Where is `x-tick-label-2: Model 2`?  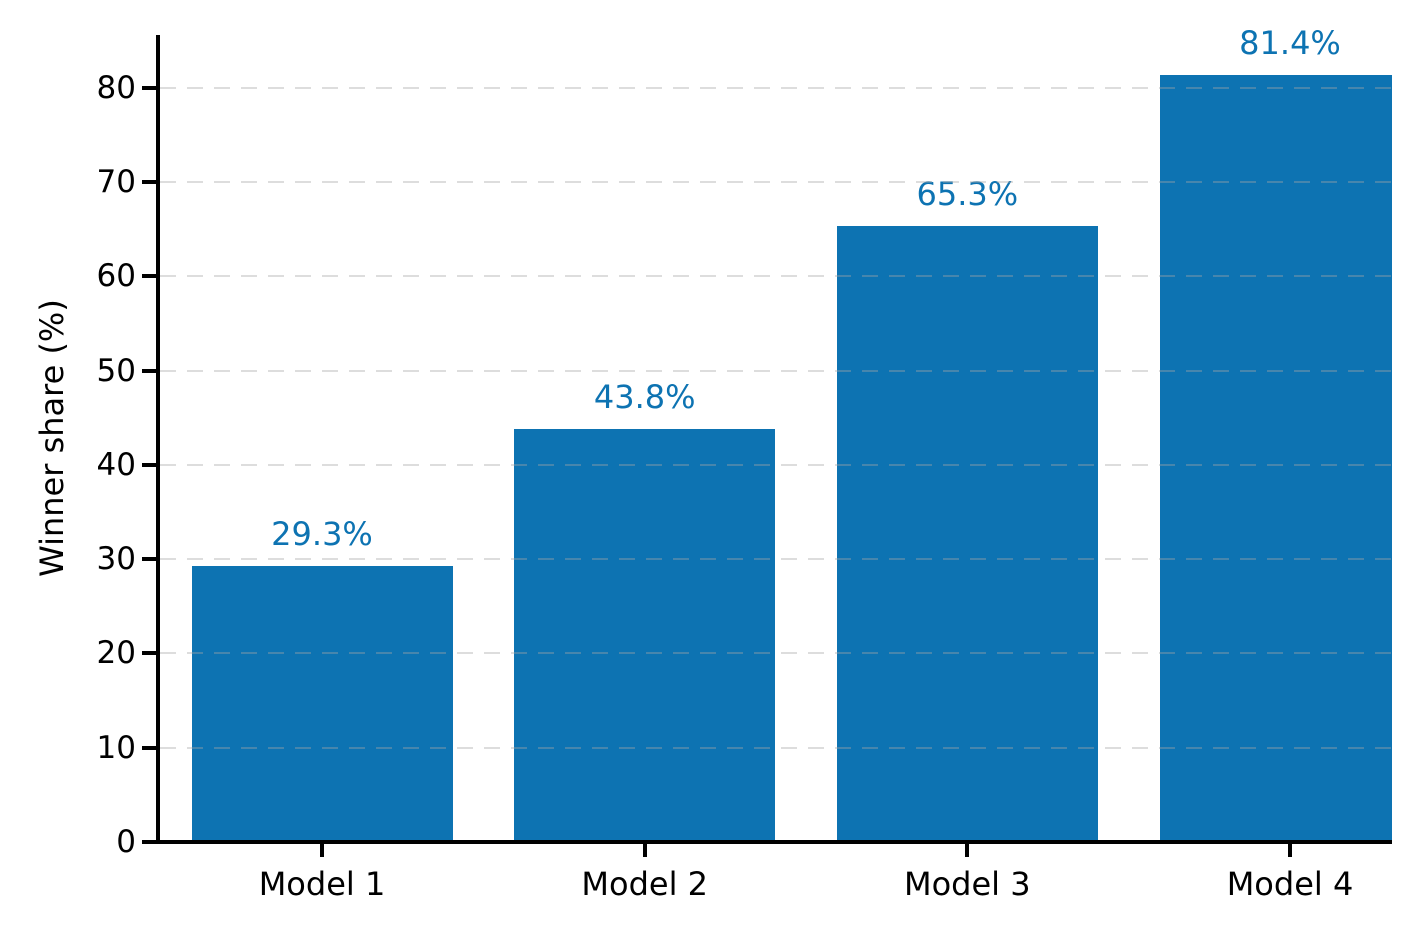
x-tick-label-2: Model 2 is located at coordinates (644, 884).